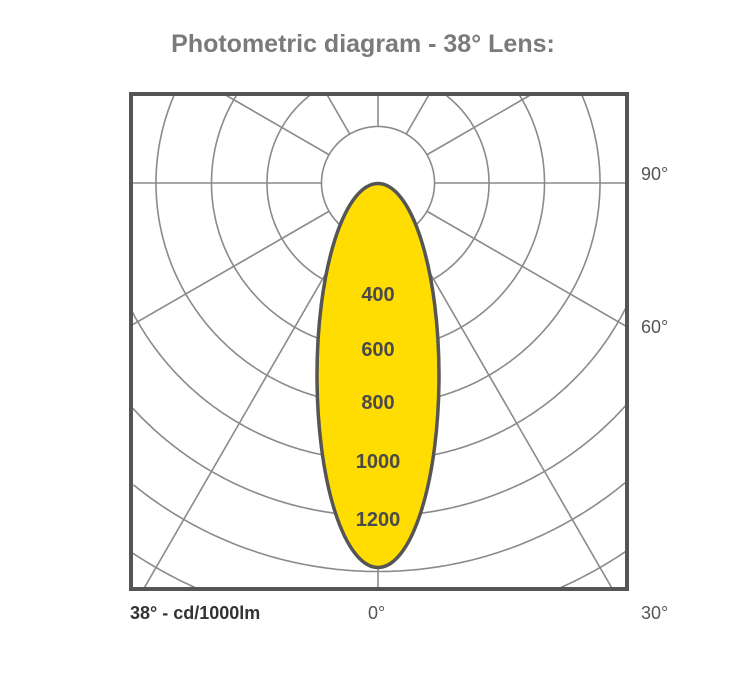  Describe the element at coordinates (378, 375) in the screenshot. I see `beam-lobe` at that location.